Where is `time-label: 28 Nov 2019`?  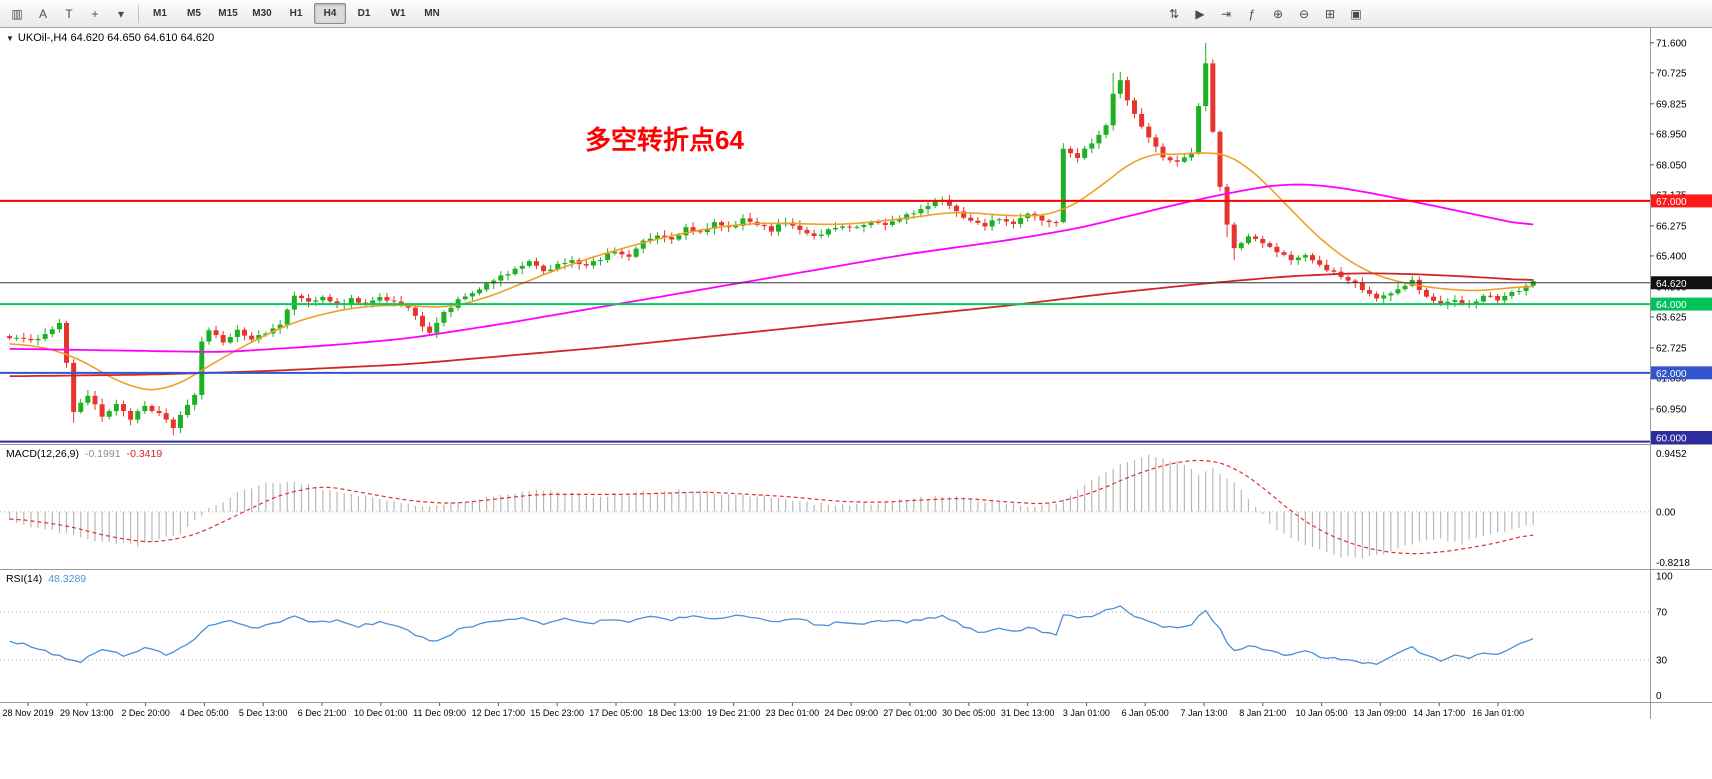 time-label: 28 Nov 2019 is located at coordinates (27, 713).